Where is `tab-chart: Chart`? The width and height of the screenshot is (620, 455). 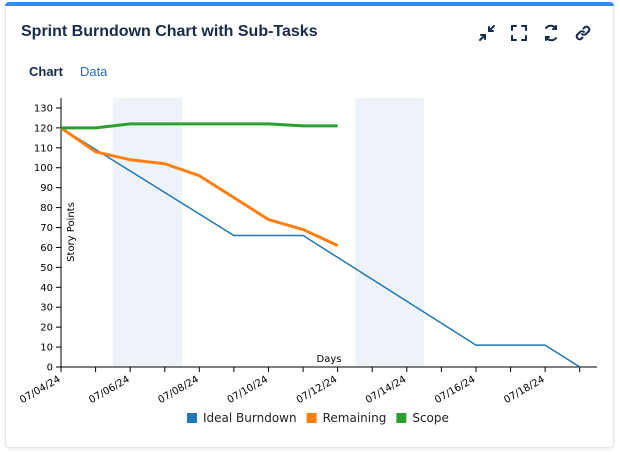 tab-chart: Chart is located at coordinates (46, 71).